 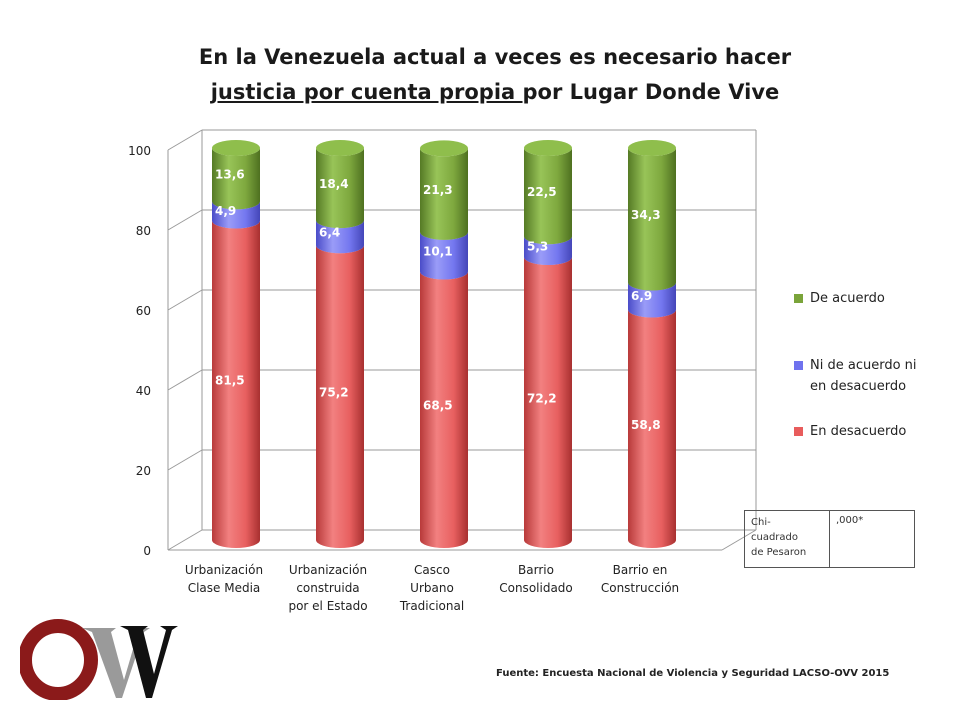 What do you see at coordinates (143, 231) in the screenshot?
I see `y-tick-label: 80` at bounding box center [143, 231].